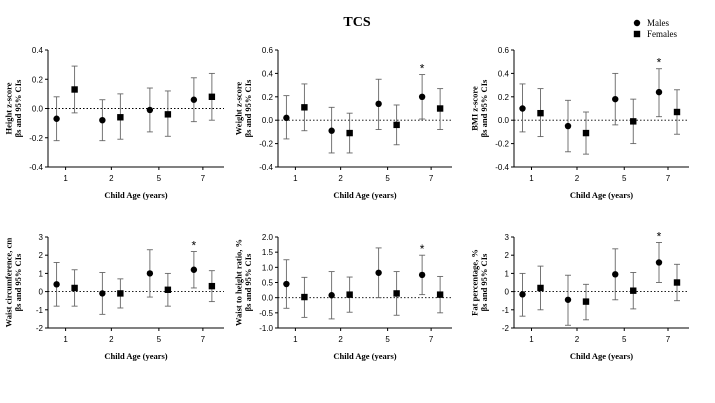  Describe the element at coordinates (8, 283) in the screenshot. I see `y-axis-label-line: Waist circumference, cm` at that location.